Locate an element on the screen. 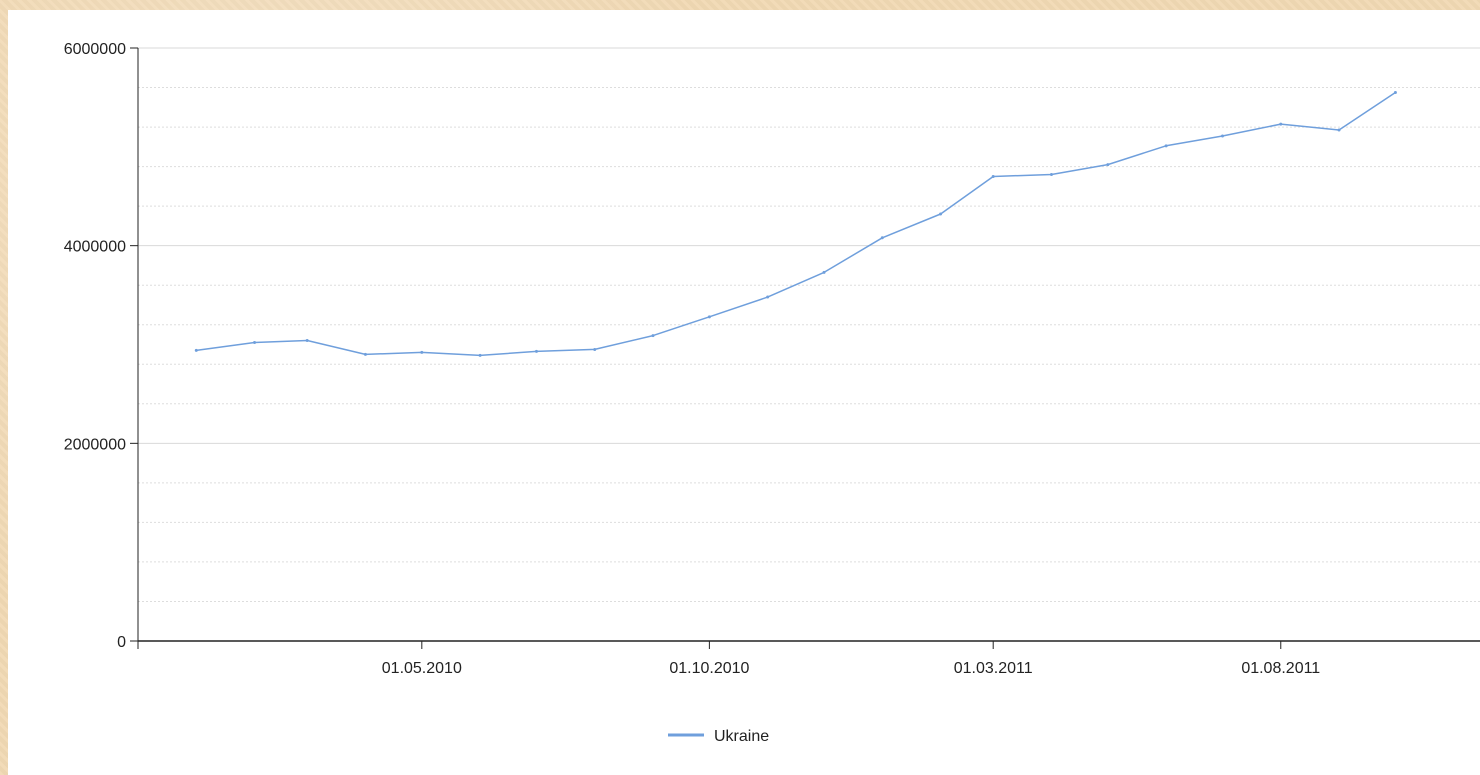  legend-label: Ukraine is located at coordinates (741, 736).